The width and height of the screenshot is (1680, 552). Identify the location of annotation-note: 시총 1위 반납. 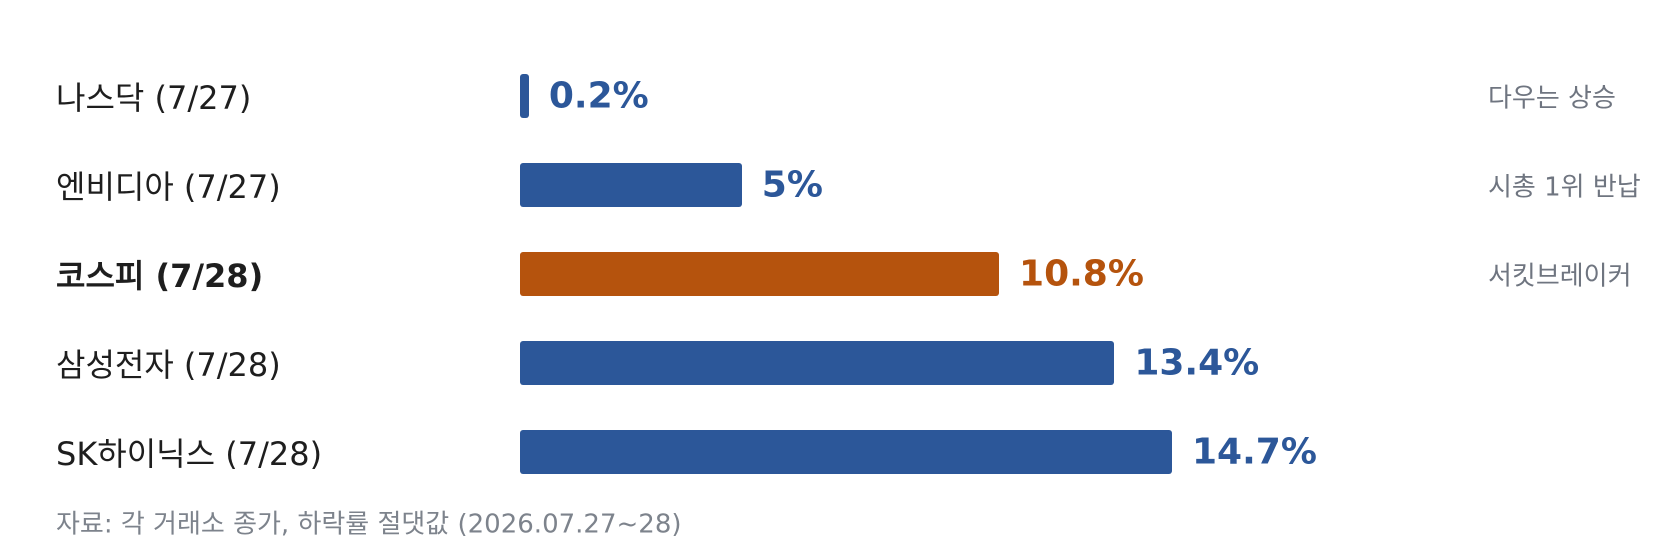
(1564, 187).